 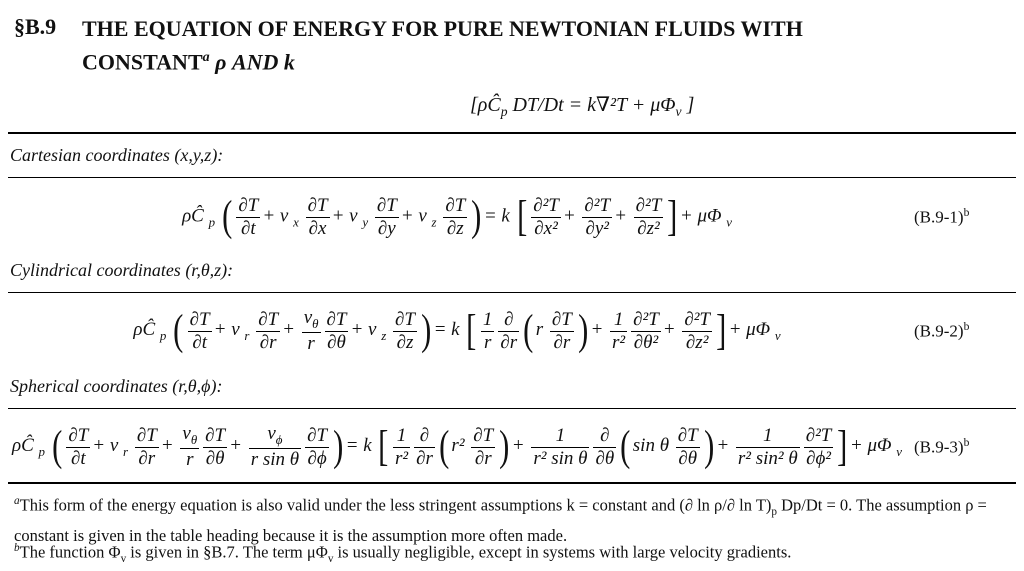 I want to click on fraction: vϕ r sin θ, so click(x=275, y=447).